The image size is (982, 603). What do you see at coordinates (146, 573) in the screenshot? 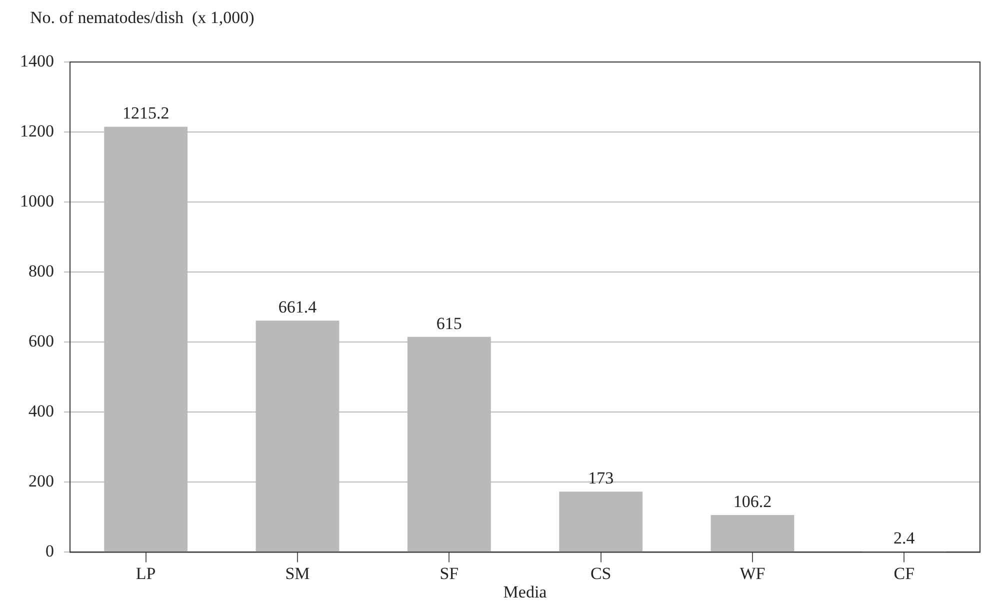
I see `x-tick-label: LP` at bounding box center [146, 573].